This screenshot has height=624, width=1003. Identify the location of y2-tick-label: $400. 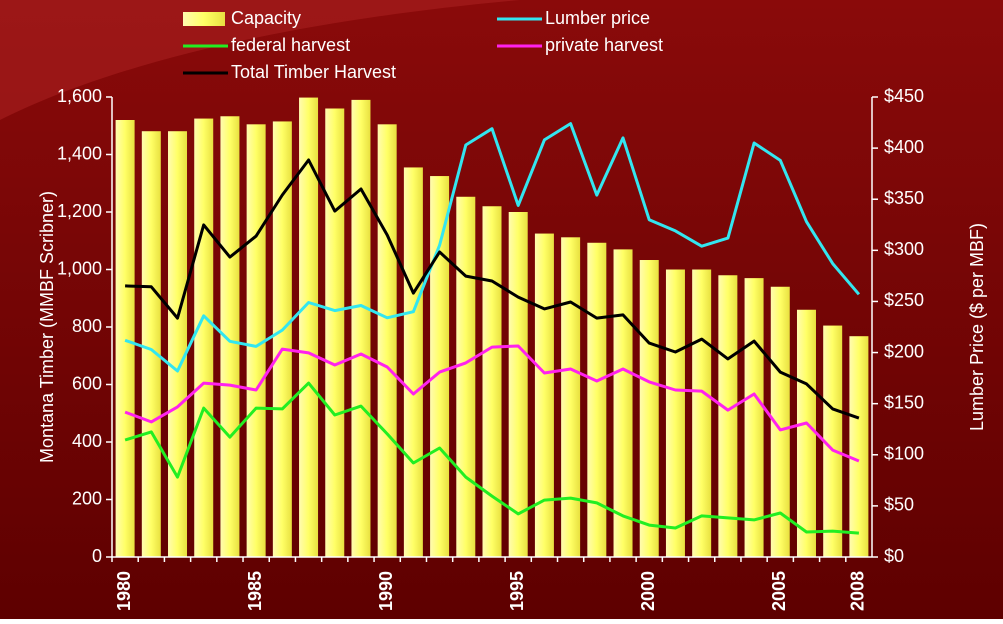
(904, 147).